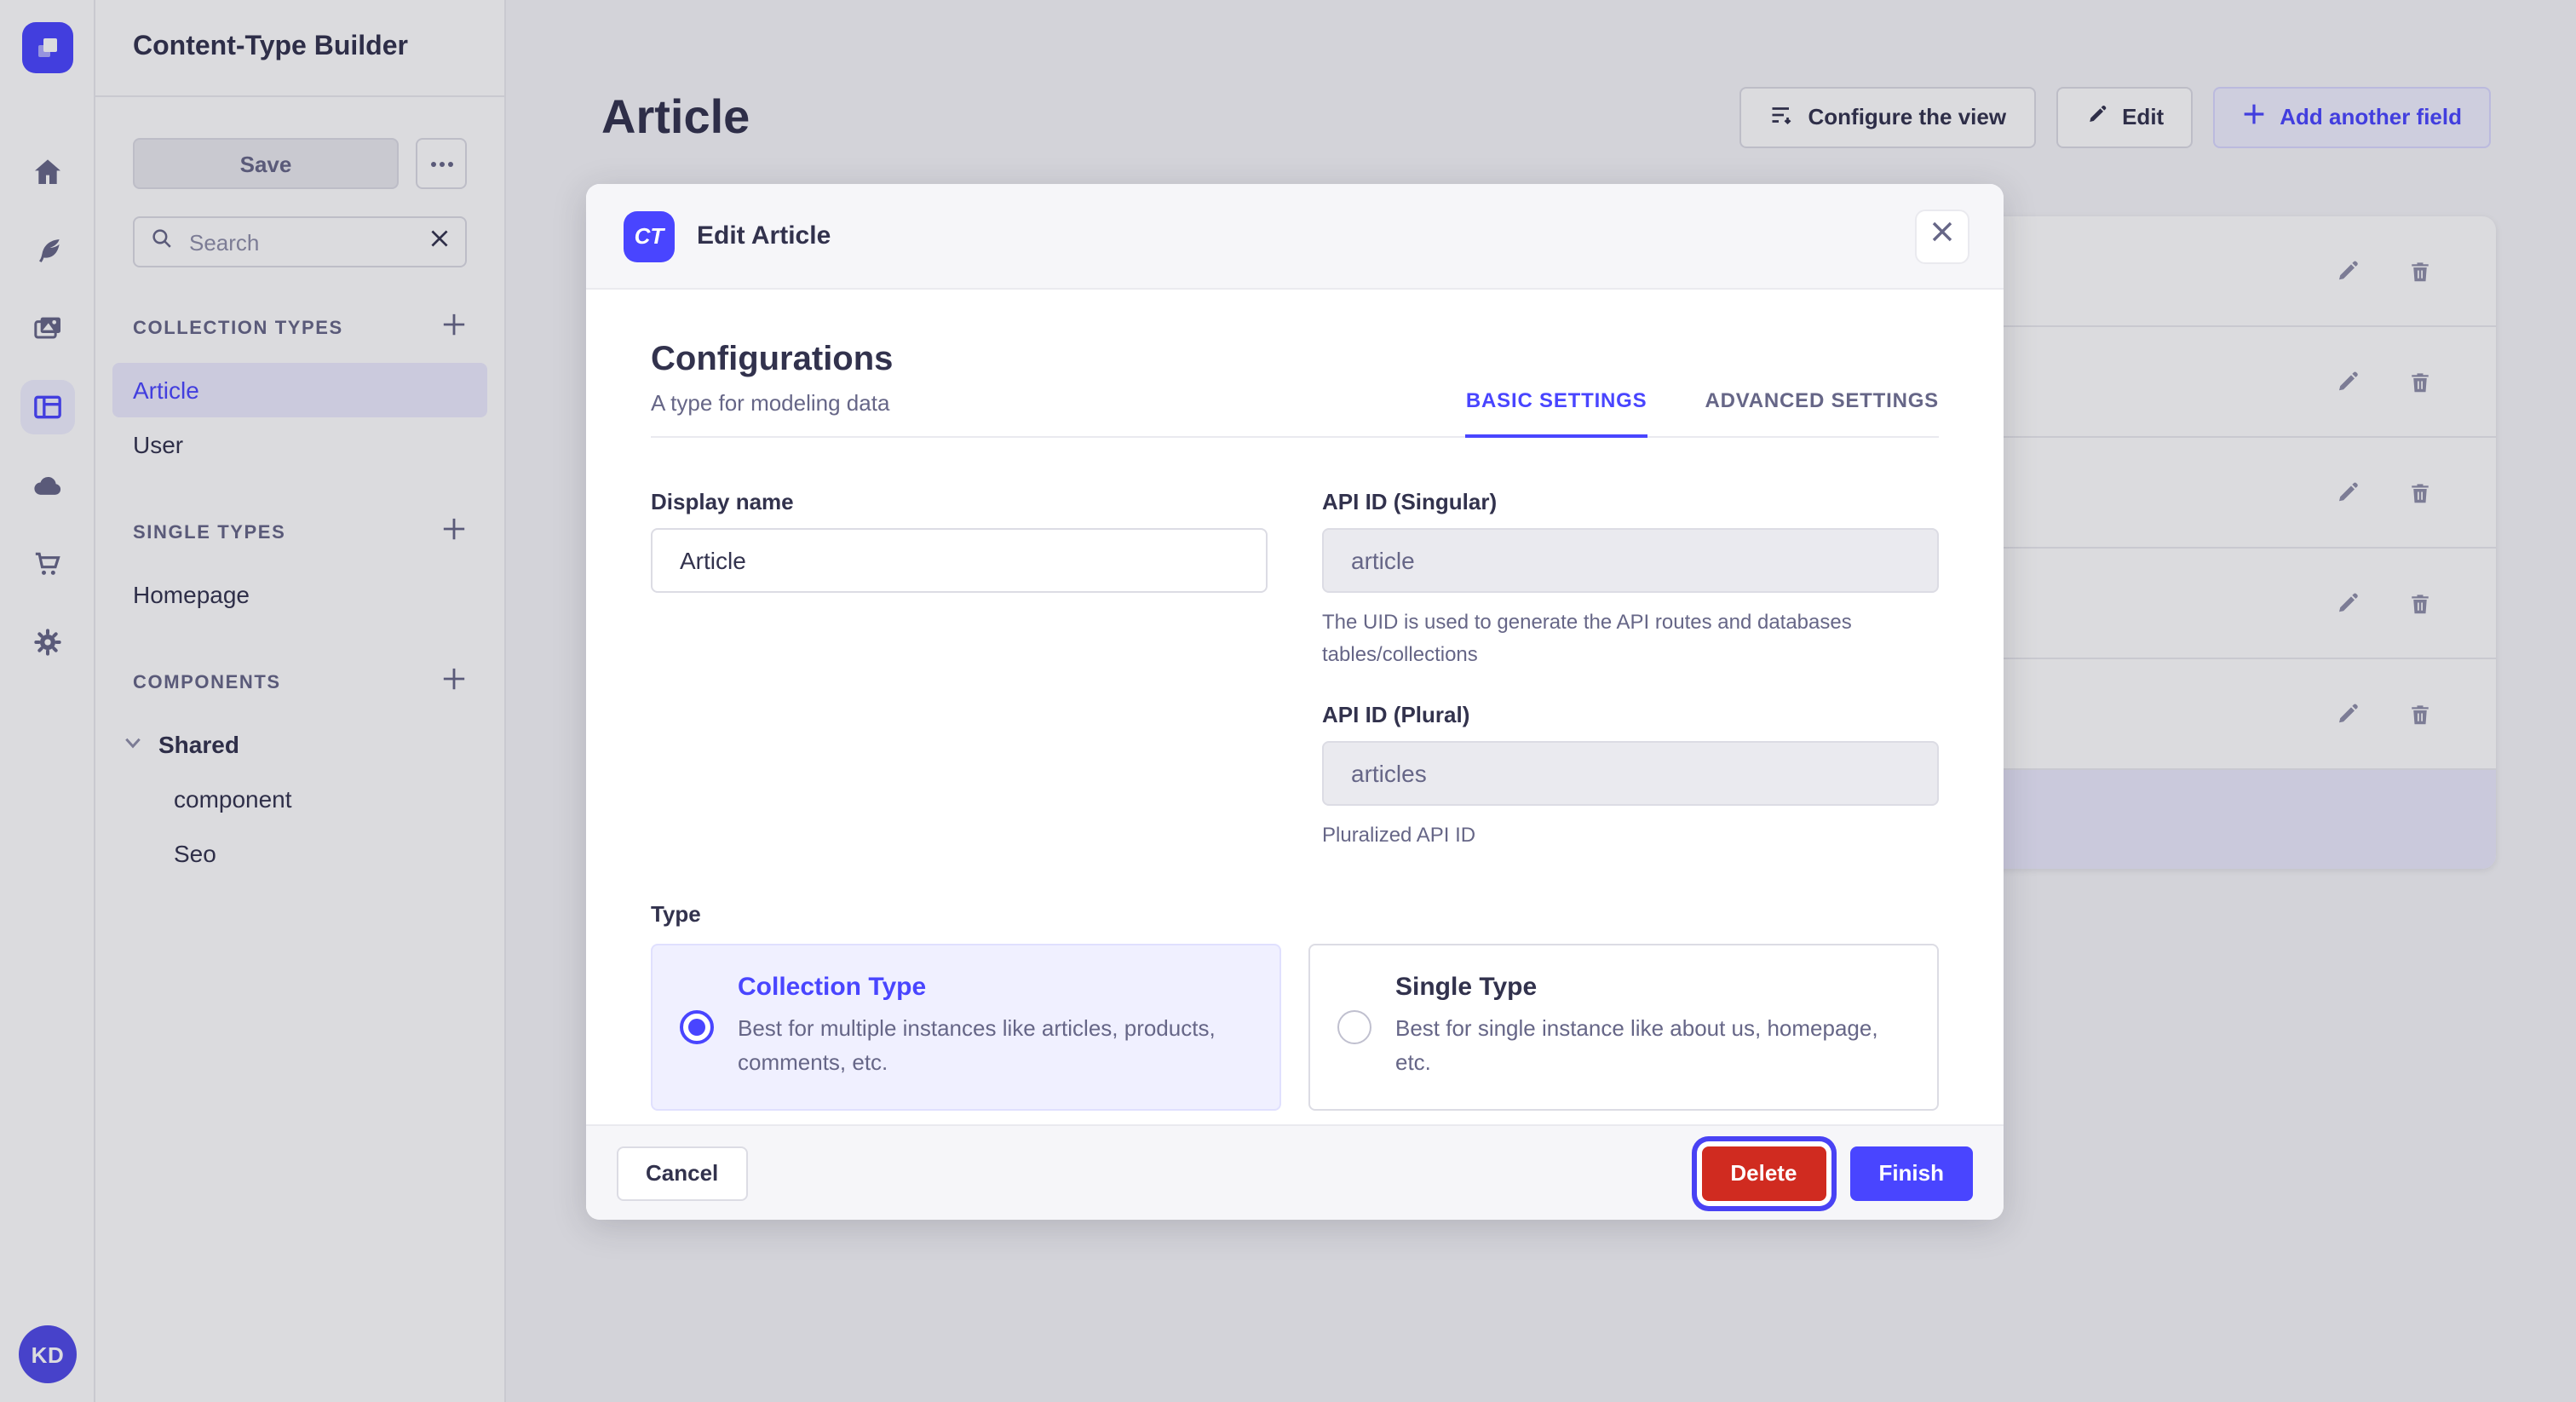 This screenshot has height=1402, width=2576. I want to click on add-single-type-icon, so click(454, 533).